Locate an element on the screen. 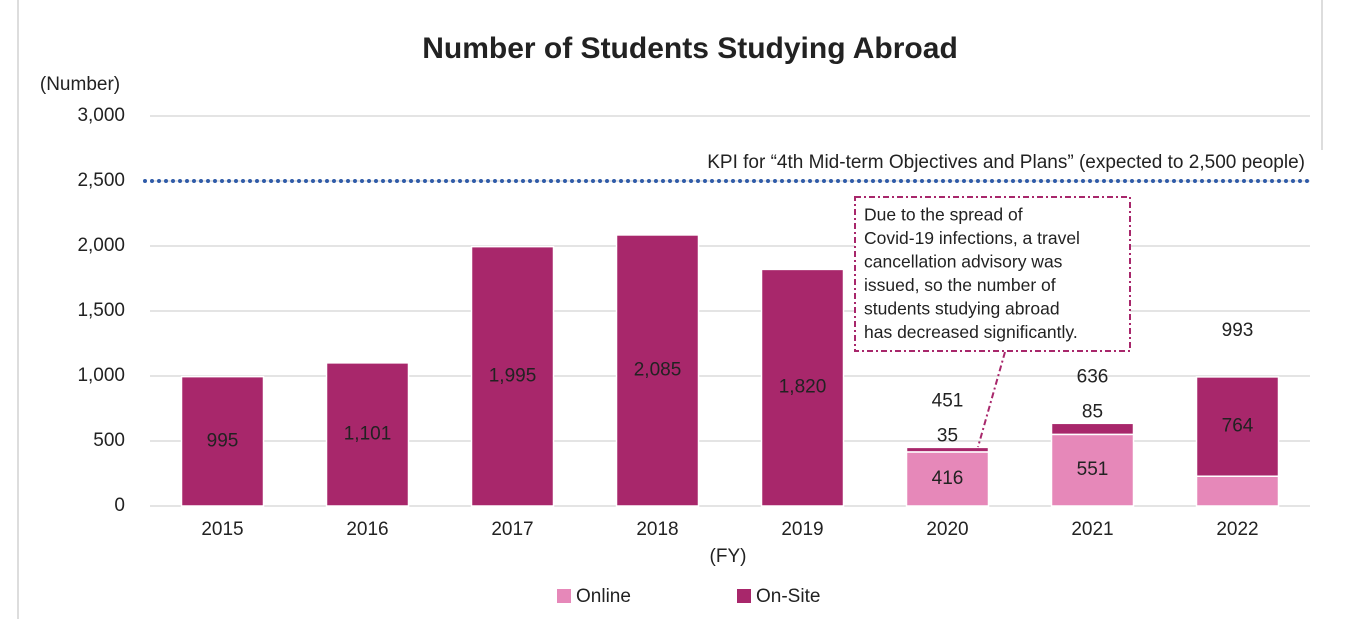 The image size is (1360, 619). callout-text: issued, so the number of is located at coordinates (960, 285).